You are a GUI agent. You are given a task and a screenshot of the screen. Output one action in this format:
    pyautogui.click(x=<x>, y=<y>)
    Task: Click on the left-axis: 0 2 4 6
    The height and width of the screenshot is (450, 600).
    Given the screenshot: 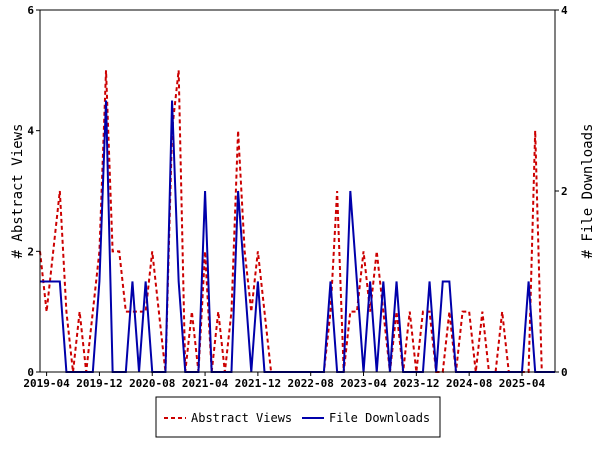 What is the action you would take?
    pyautogui.click(x=33, y=191)
    